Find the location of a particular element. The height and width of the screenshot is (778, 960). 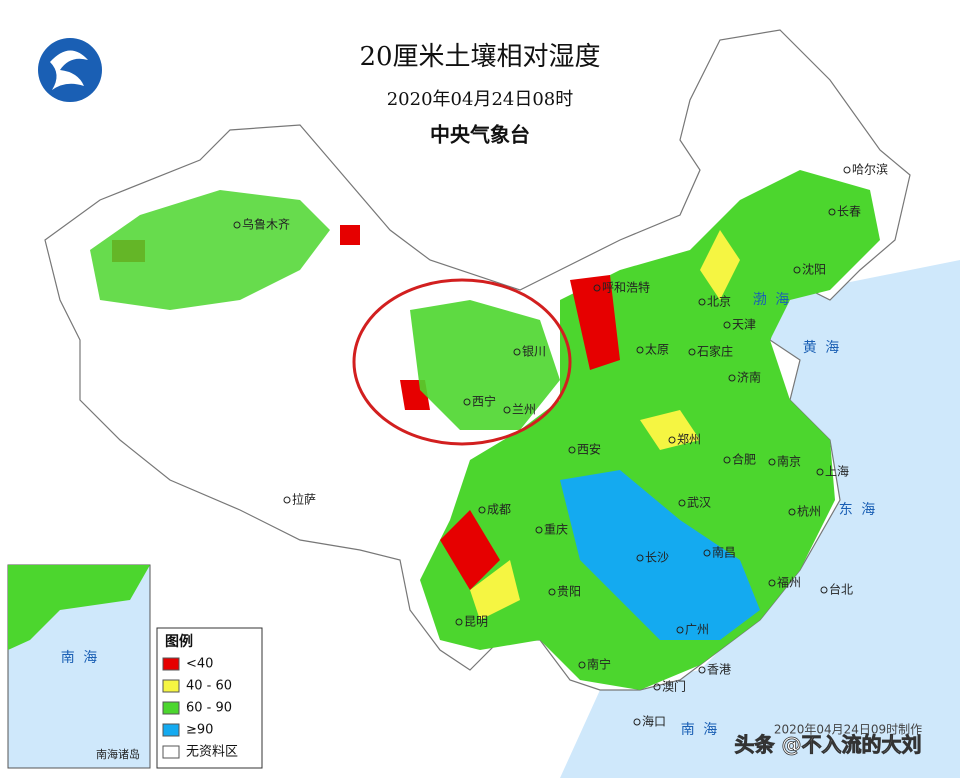

city-label: 香港 is located at coordinates (719, 670).